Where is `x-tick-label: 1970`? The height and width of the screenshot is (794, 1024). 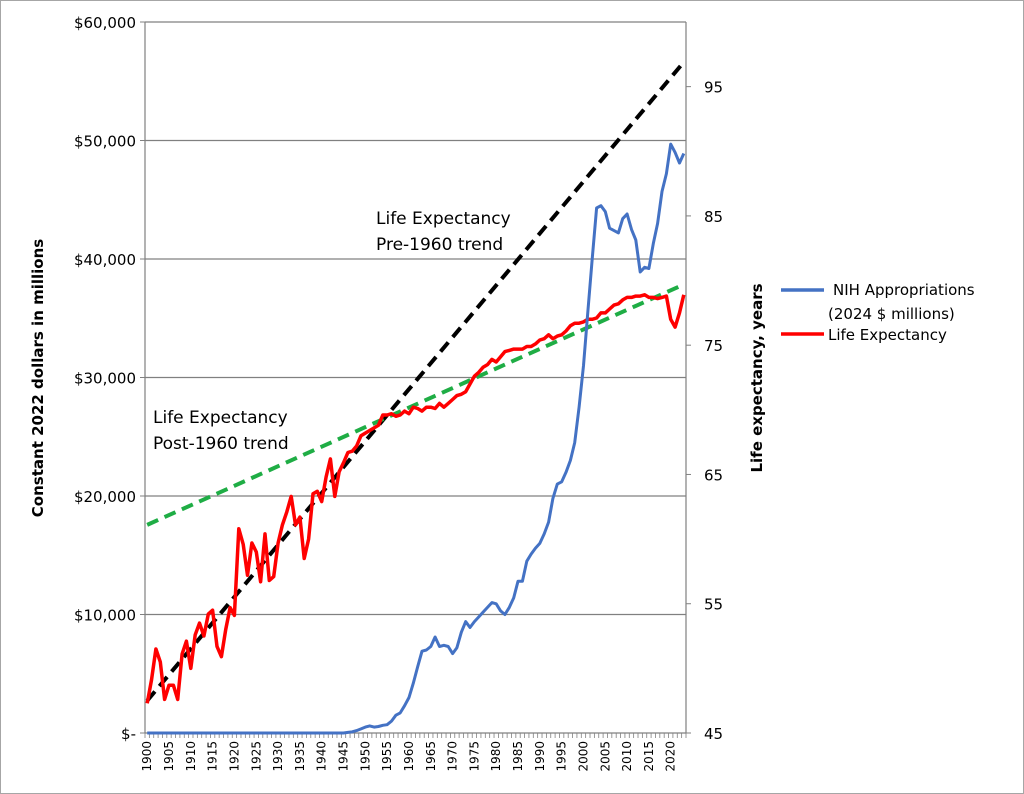
x-tick-label: 1970 is located at coordinates (453, 756).